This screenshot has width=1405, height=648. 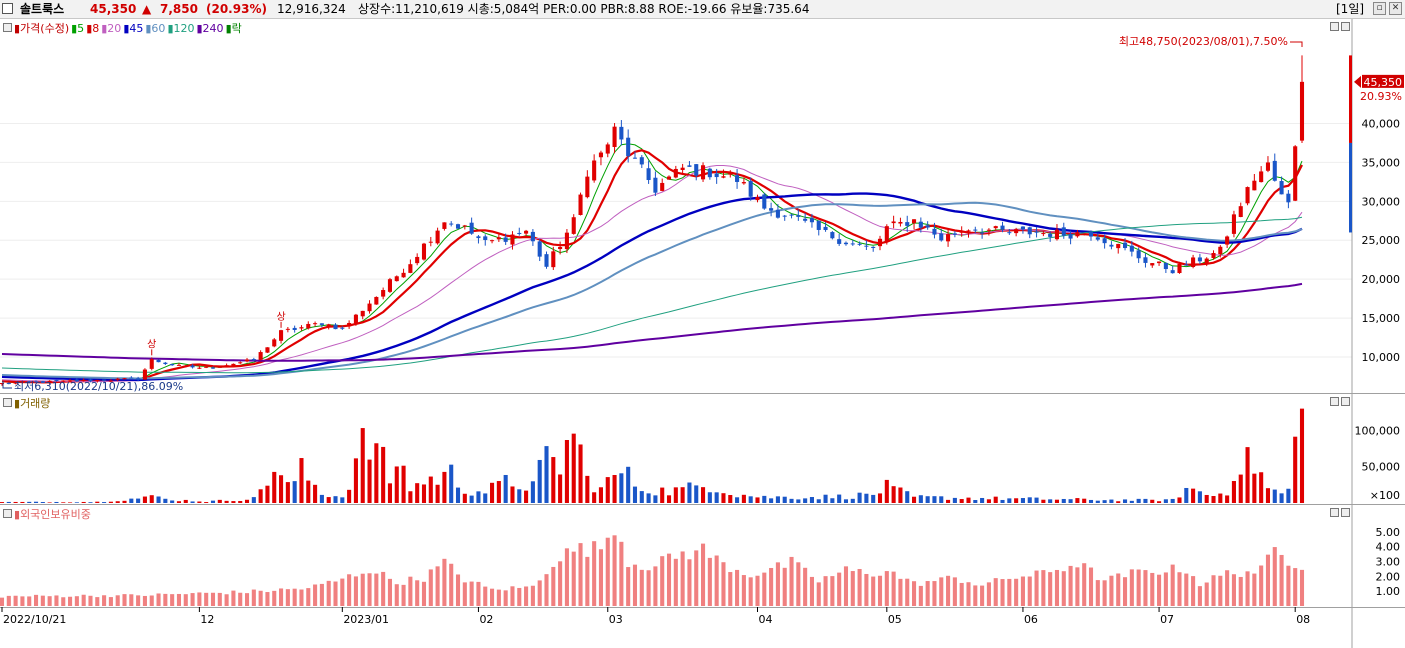 I want to click on volume-panel-close-icon, so click(x=1345, y=401).